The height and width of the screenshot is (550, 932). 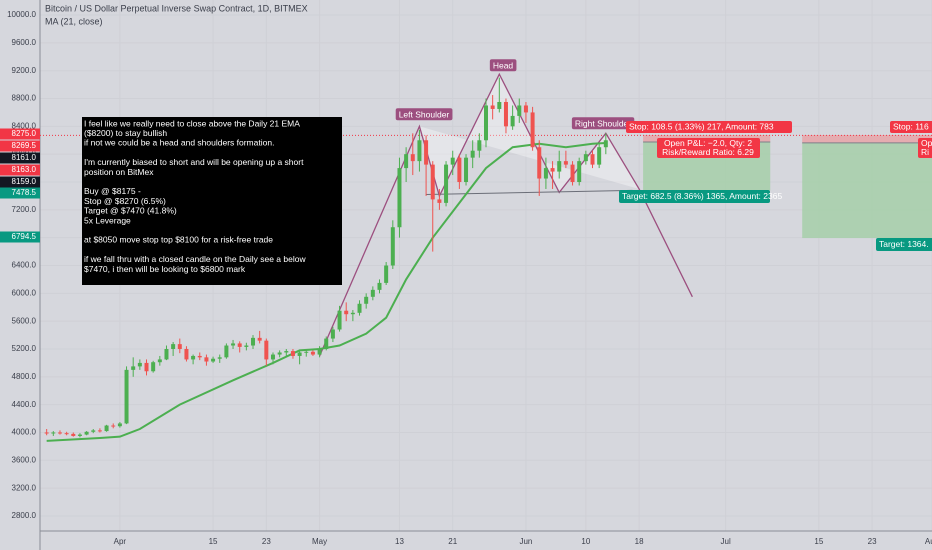 What do you see at coordinates (24, 515) in the screenshot?
I see `y-tick-label: 2800.0` at bounding box center [24, 515].